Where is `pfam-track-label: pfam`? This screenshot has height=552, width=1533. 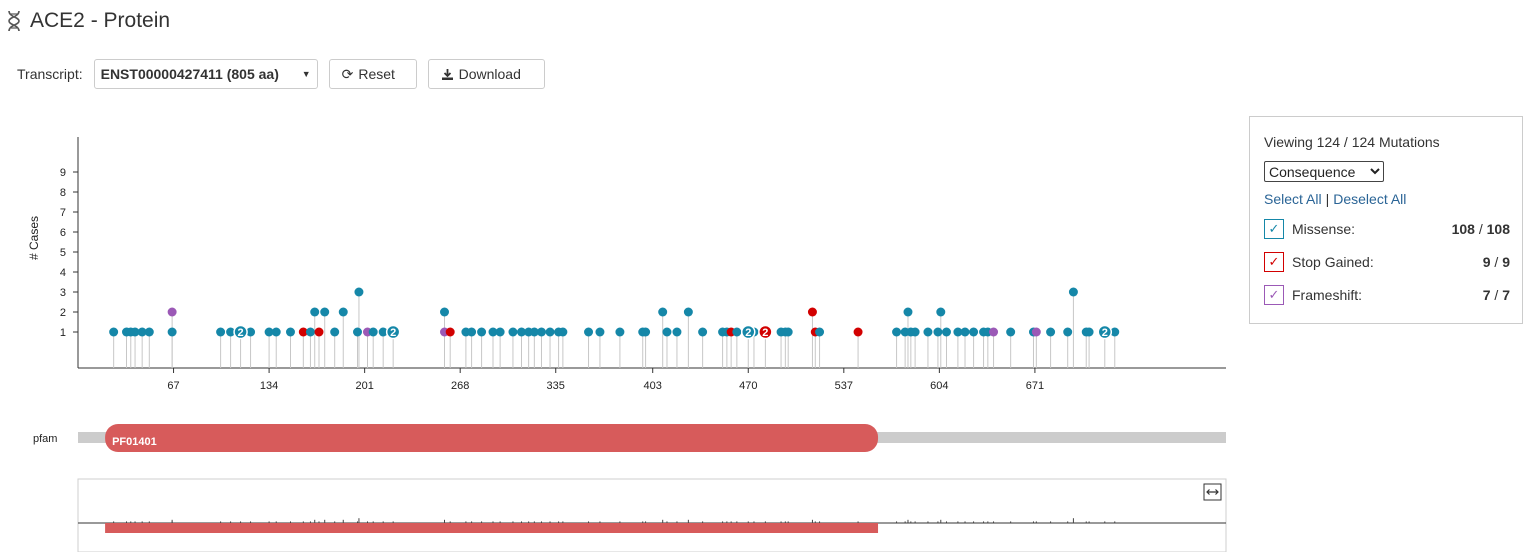
pfam-track-label: pfam is located at coordinates (45, 439).